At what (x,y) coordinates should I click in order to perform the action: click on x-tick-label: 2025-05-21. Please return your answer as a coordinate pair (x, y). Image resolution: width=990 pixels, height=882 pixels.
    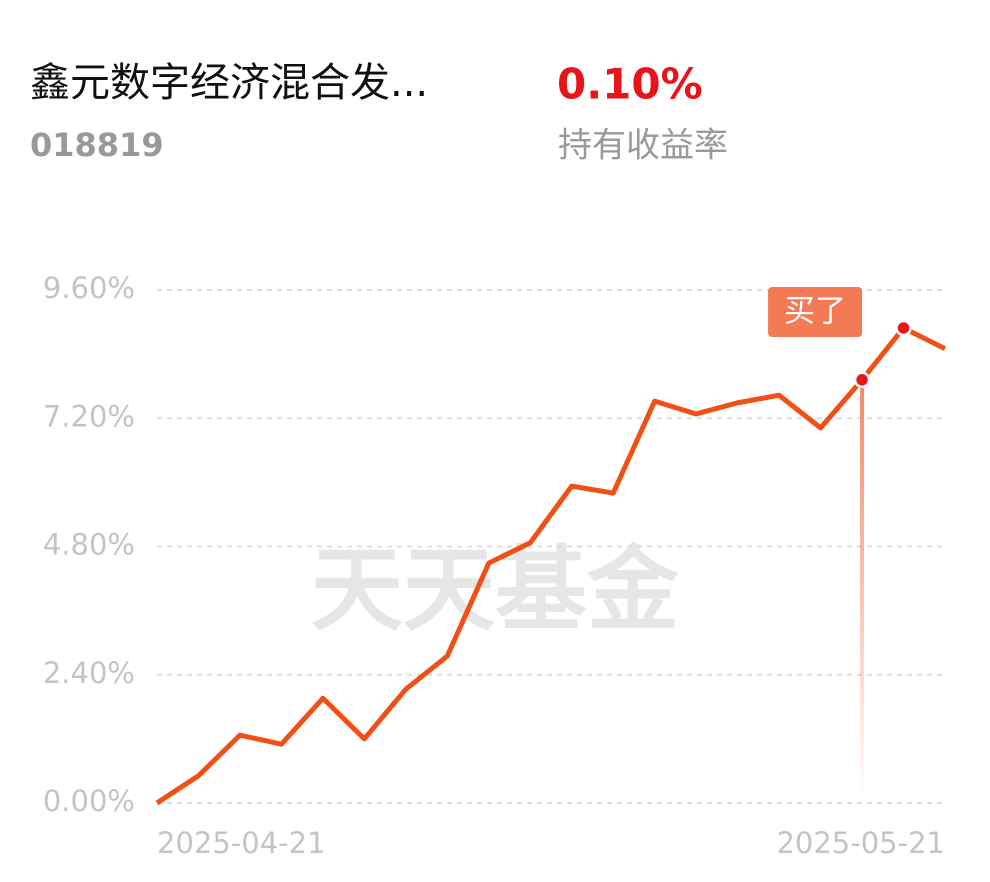
    Looking at the image, I should click on (860, 843).